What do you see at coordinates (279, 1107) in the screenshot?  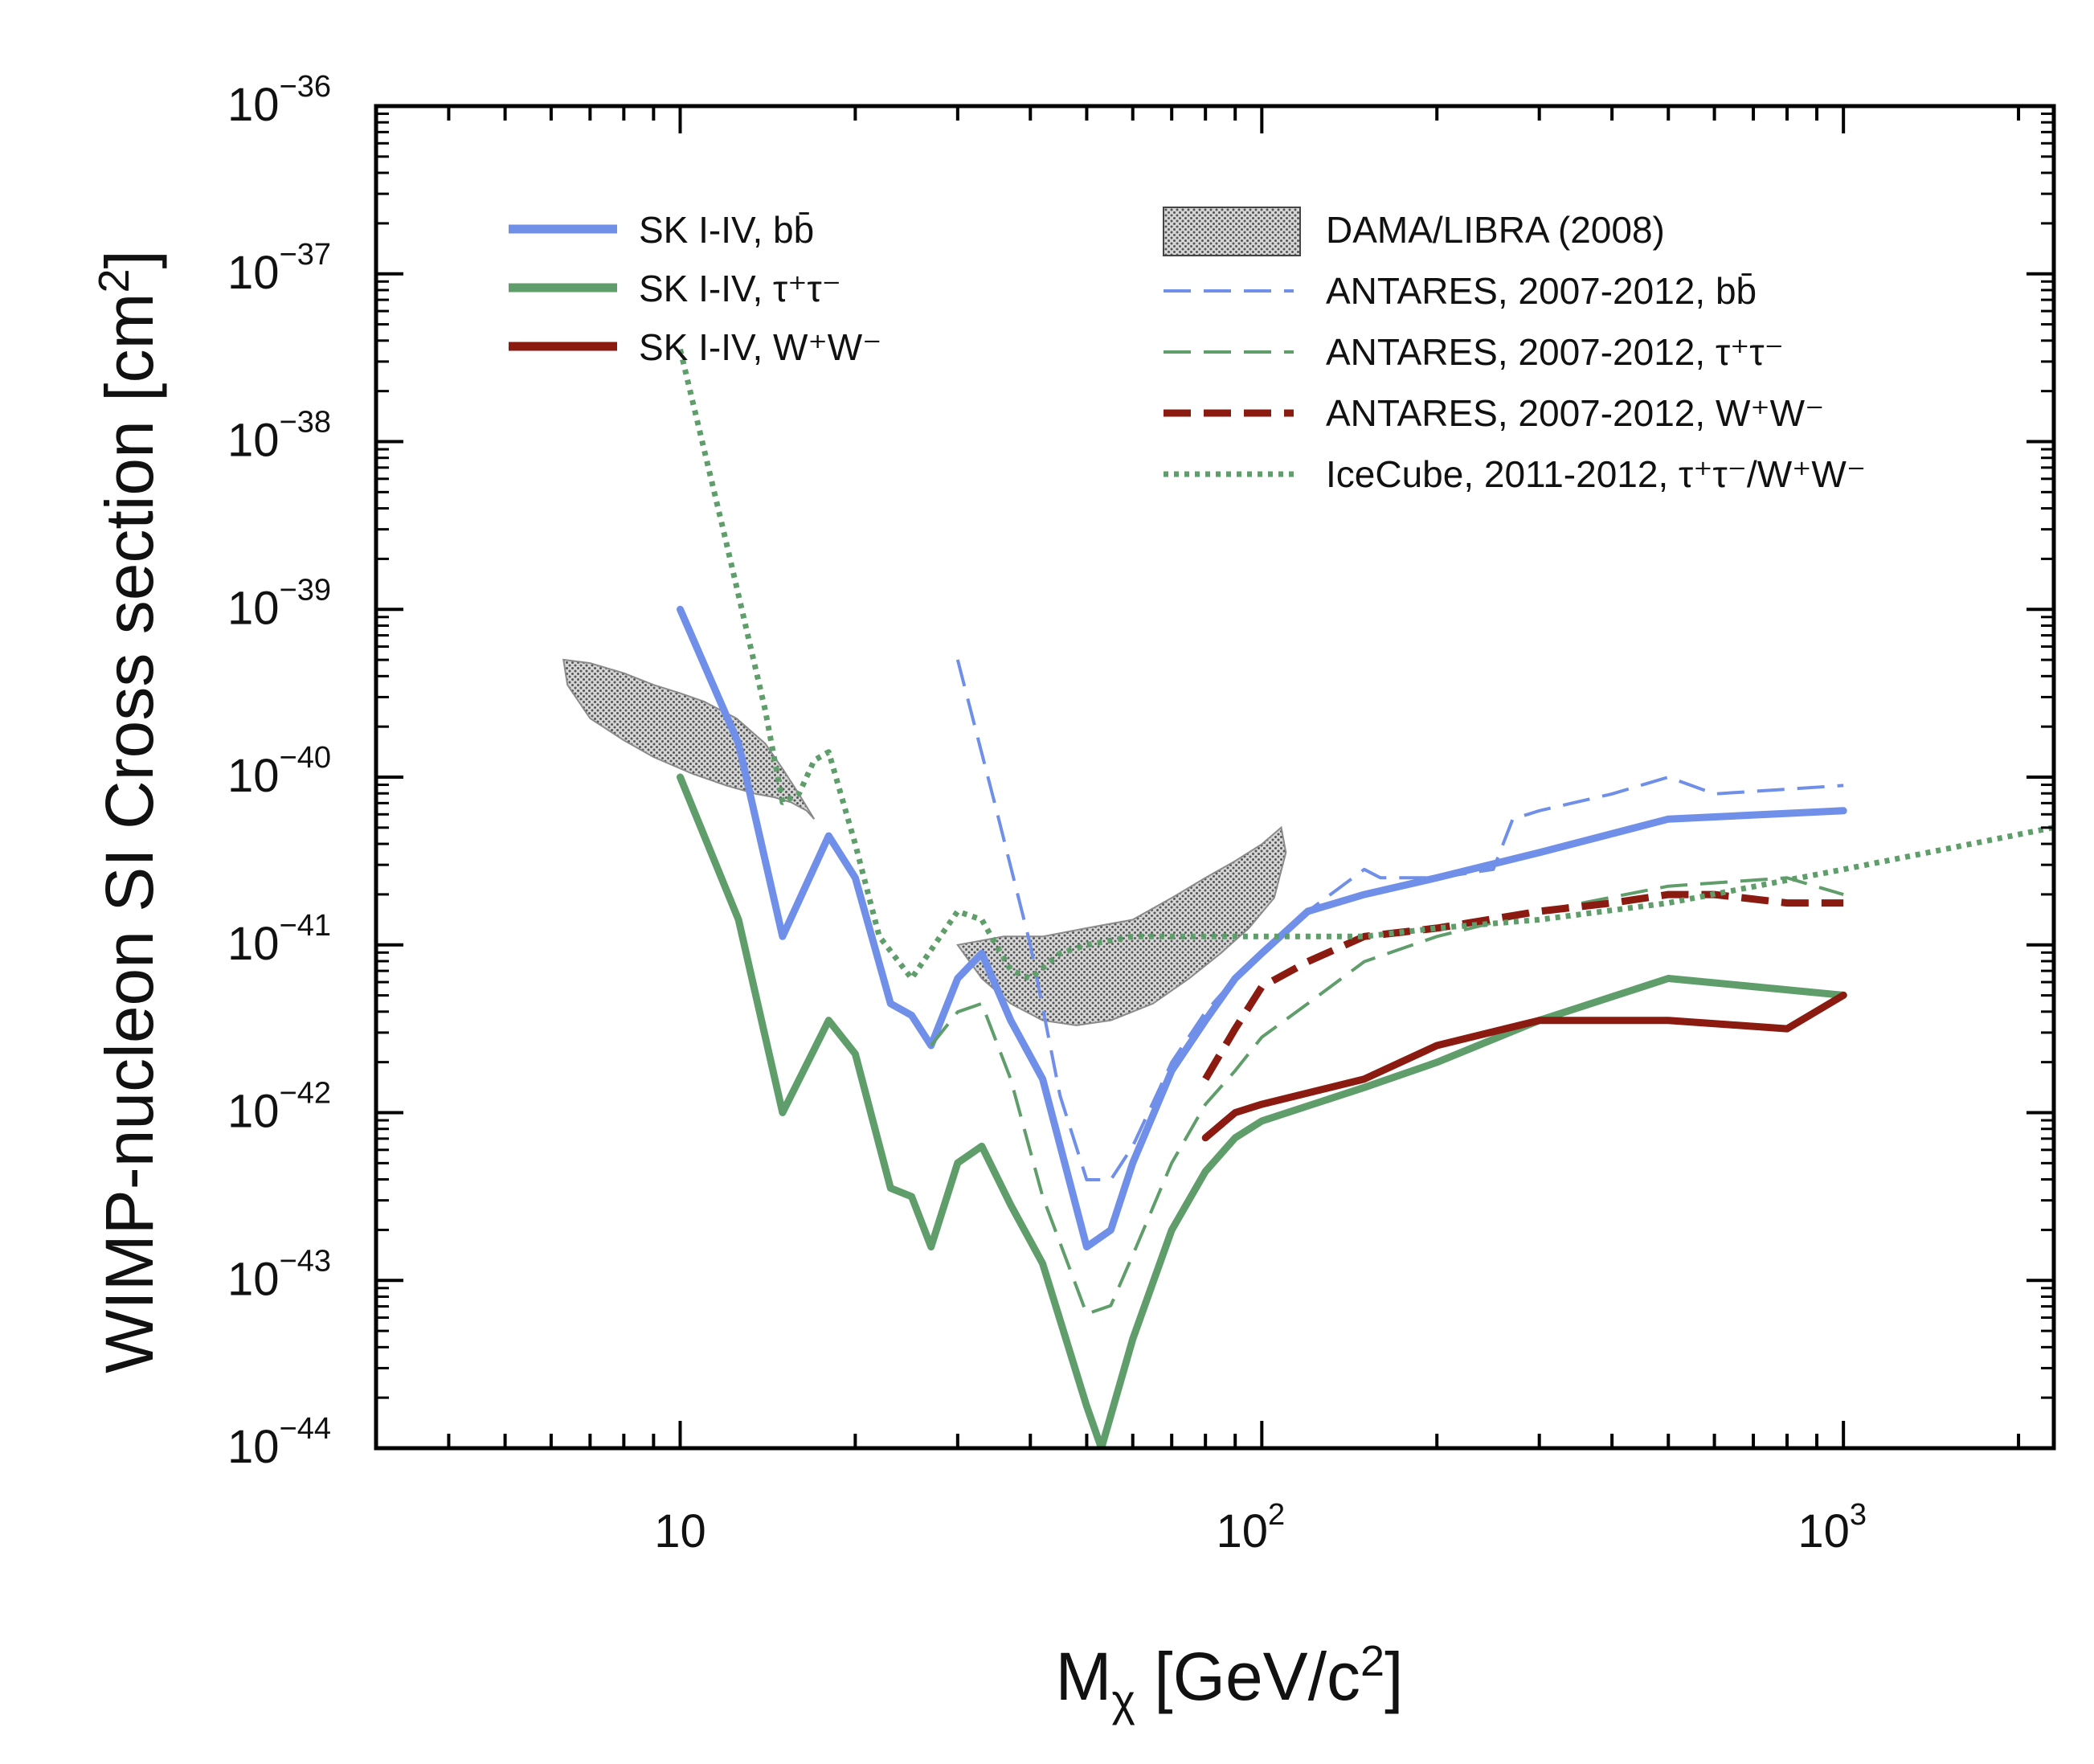 I see `y-tick-label: 10−42` at bounding box center [279, 1107].